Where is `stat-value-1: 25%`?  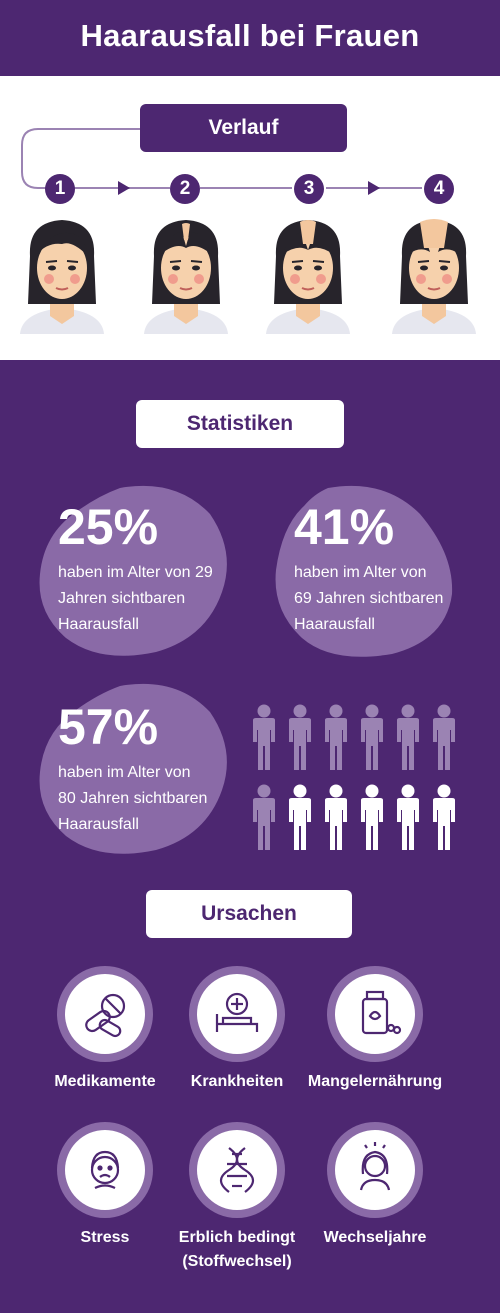 stat-value-1: 25% is located at coordinates (108, 527).